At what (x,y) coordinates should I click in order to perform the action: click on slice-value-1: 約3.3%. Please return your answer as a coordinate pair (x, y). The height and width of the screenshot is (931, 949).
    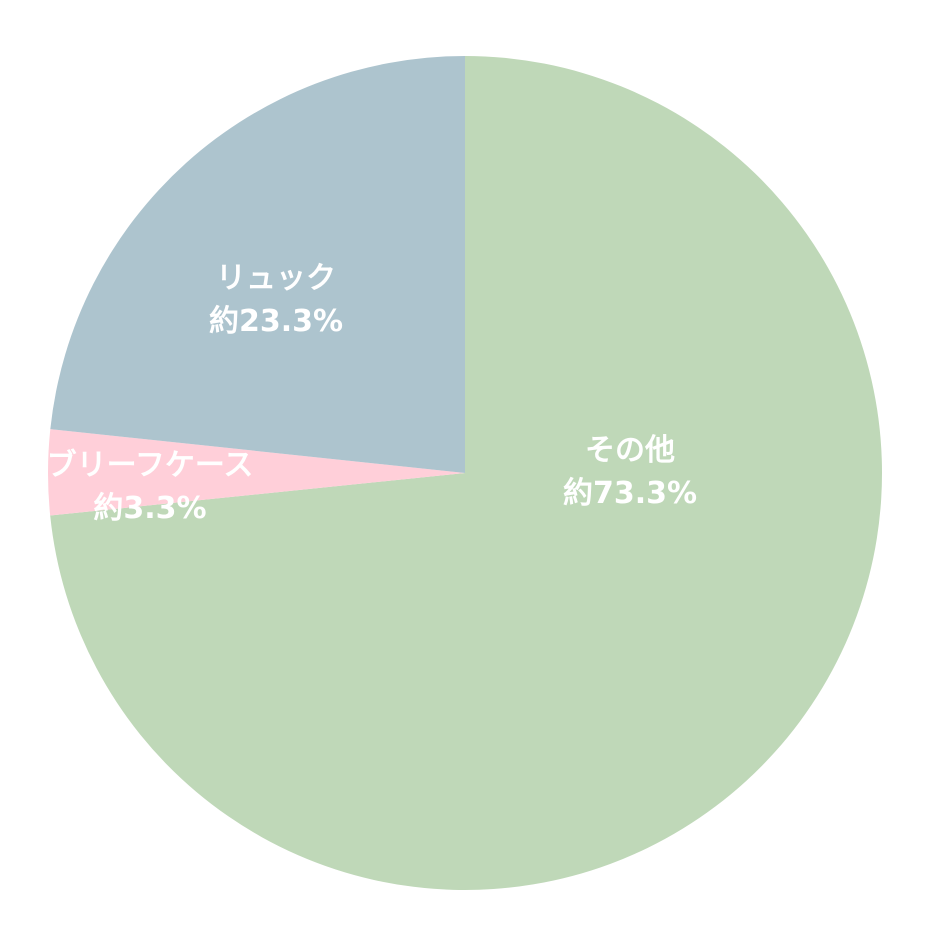
    Looking at the image, I should click on (149, 508).